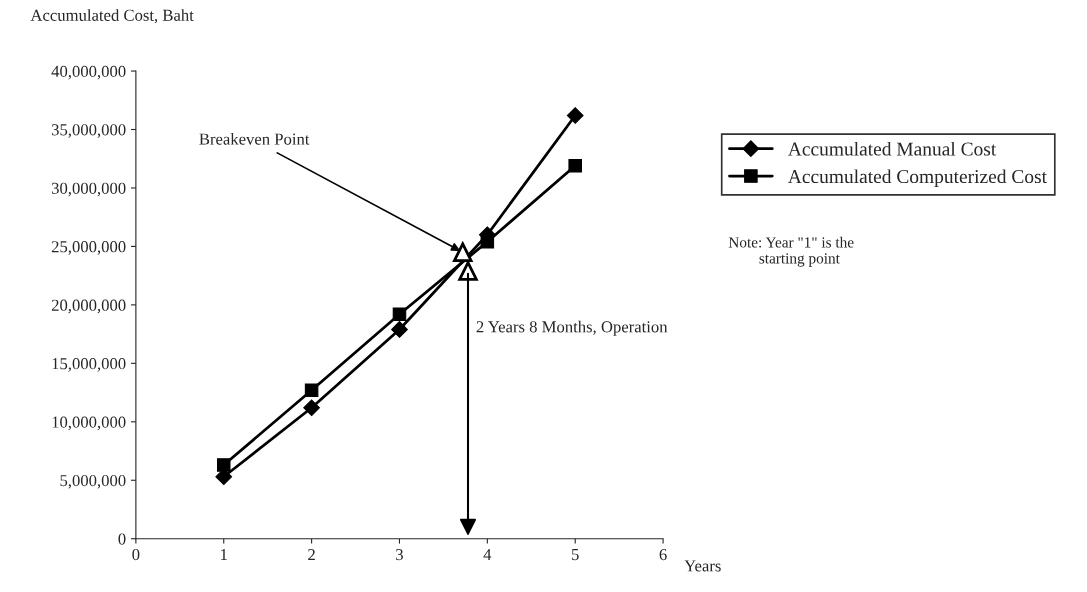  I want to click on y-tick-label: 40,000,000, so click(88, 72).